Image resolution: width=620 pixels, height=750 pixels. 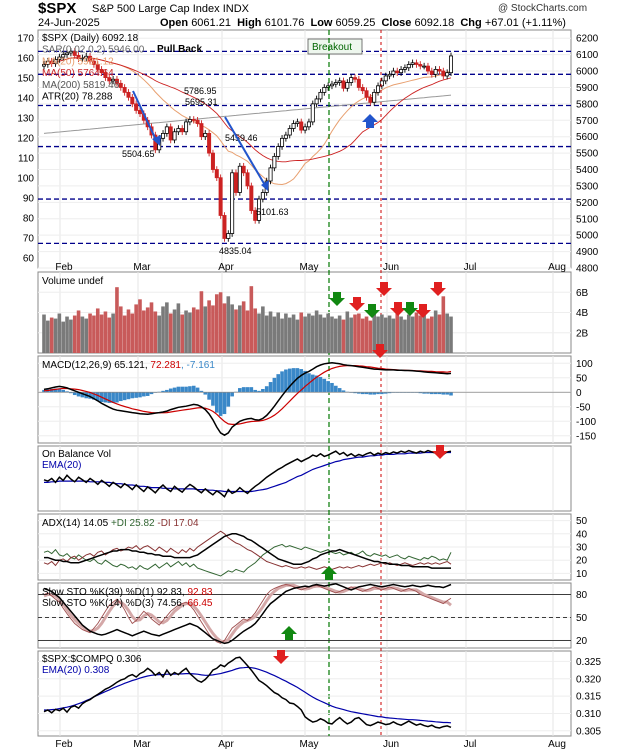 What do you see at coordinates (90, 38) in the screenshot?
I see `price-legend-entry: $SPX (Daily) 6092.18` at bounding box center [90, 38].